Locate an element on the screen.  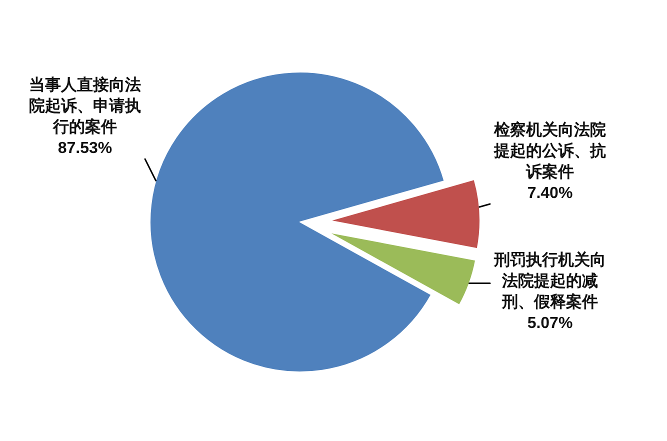
slice-label: 检察机关向法院提起的公诉、抗诉案件 is located at coordinates (549, 151).